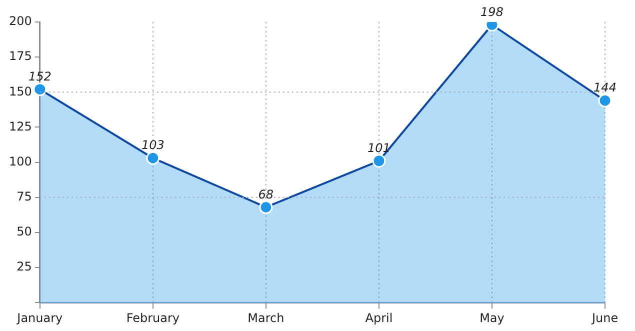  What do you see at coordinates (20, 56) in the screenshot?
I see `y-tick-label: 175` at bounding box center [20, 56].